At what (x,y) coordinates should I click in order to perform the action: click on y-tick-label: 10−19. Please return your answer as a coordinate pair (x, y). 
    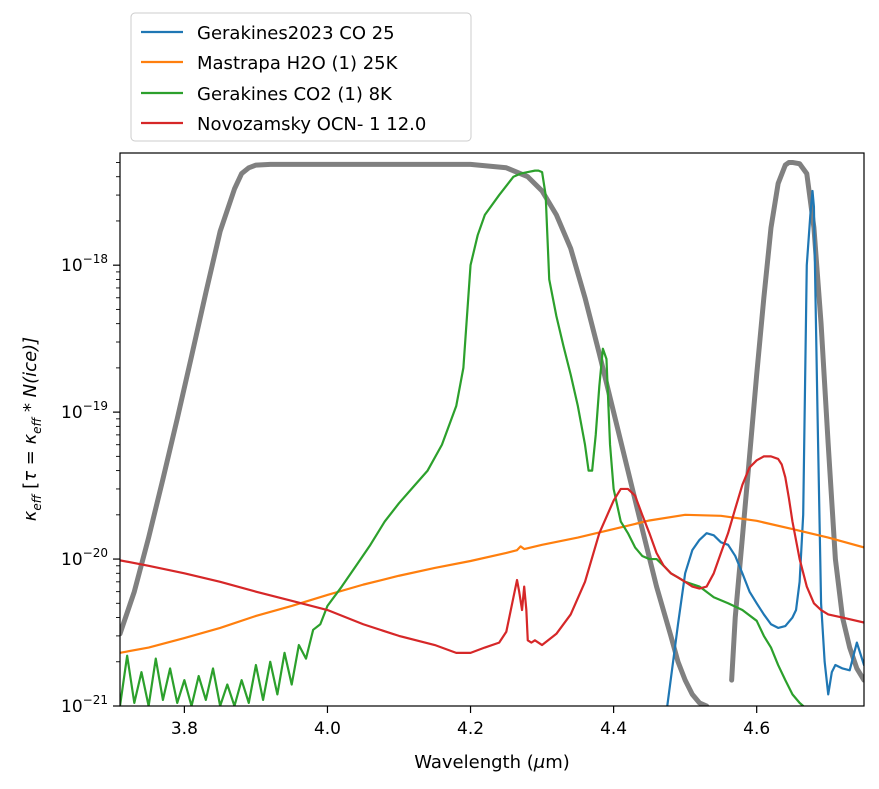
    Looking at the image, I should click on (84, 411).